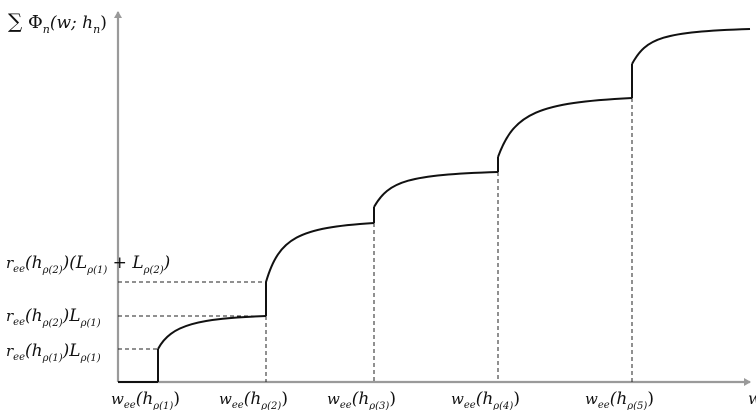  Describe the element at coordinates (485, 399) in the screenshot. I see `x-tick-label-4: wee(hρ(4))` at that location.